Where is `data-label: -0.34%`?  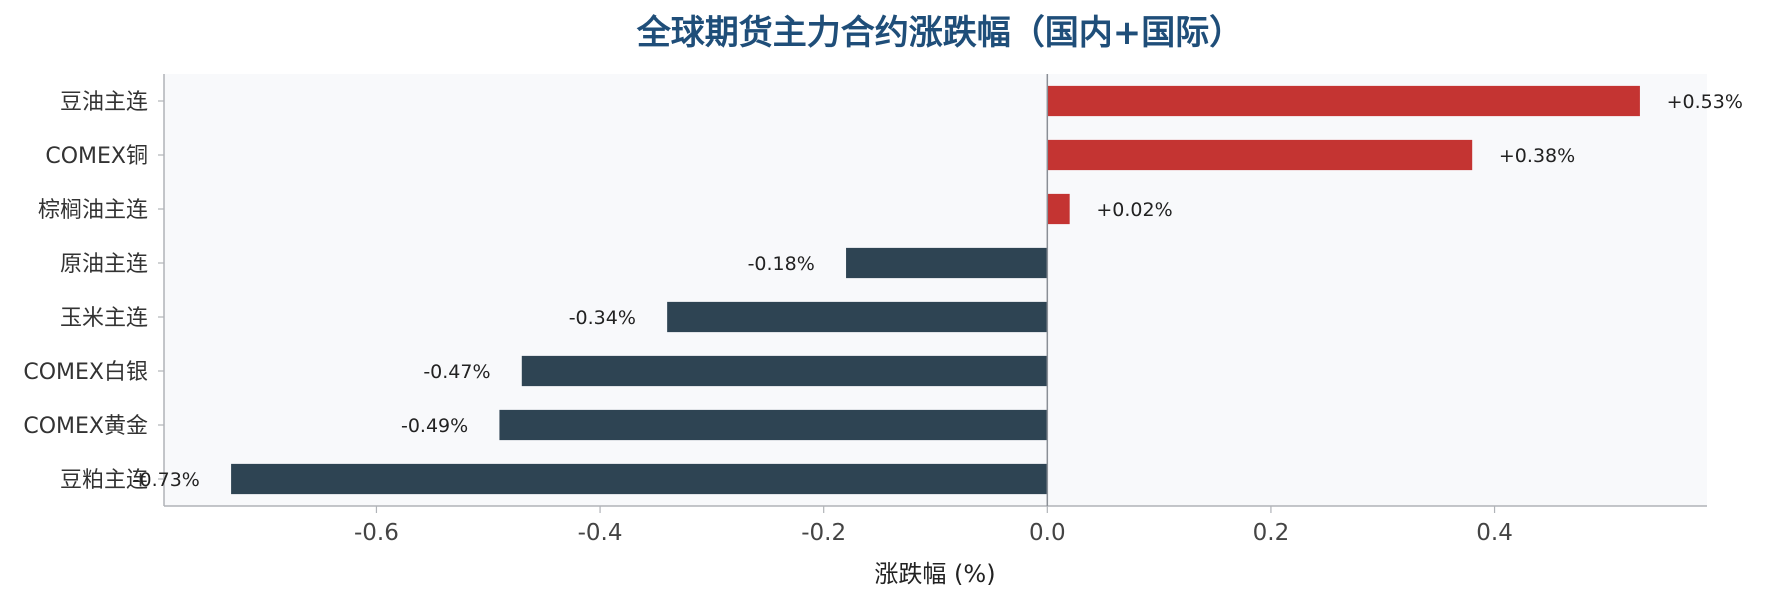
data-label: -0.34% is located at coordinates (602, 318).